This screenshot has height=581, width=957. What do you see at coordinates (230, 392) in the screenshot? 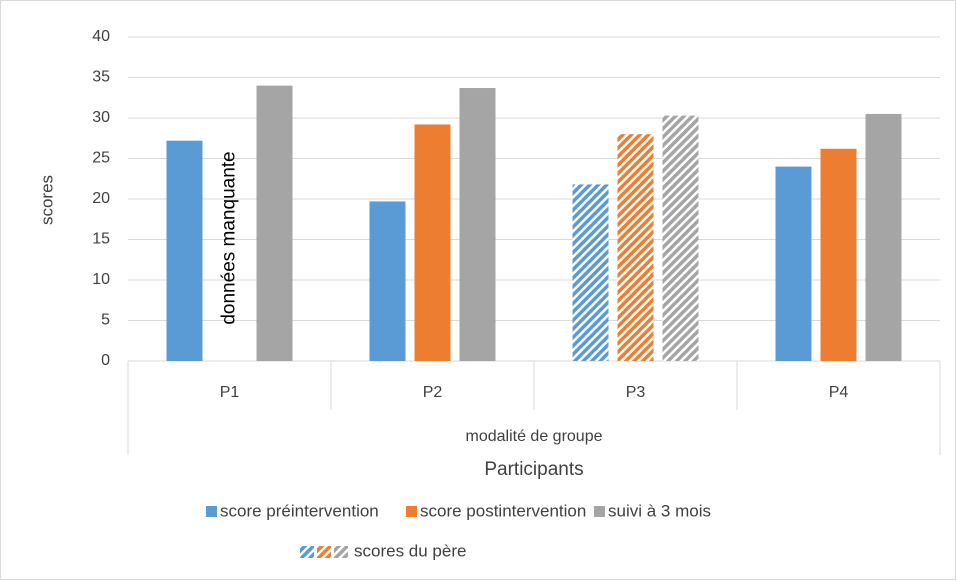
I see `x-tick-label: P1` at bounding box center [230, 392].